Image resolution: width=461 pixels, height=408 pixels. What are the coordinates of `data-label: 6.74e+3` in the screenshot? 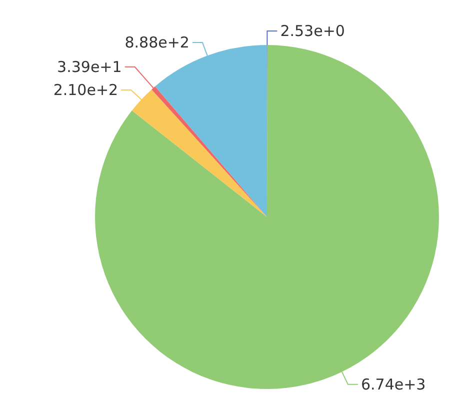 It's located at (393, 384).